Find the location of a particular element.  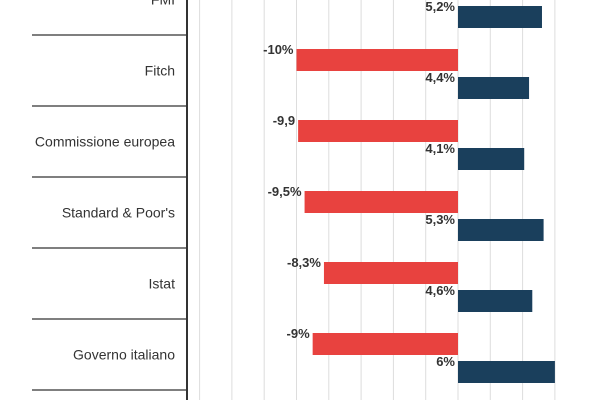

data-label: -9% is located at coordinates (299, 333).